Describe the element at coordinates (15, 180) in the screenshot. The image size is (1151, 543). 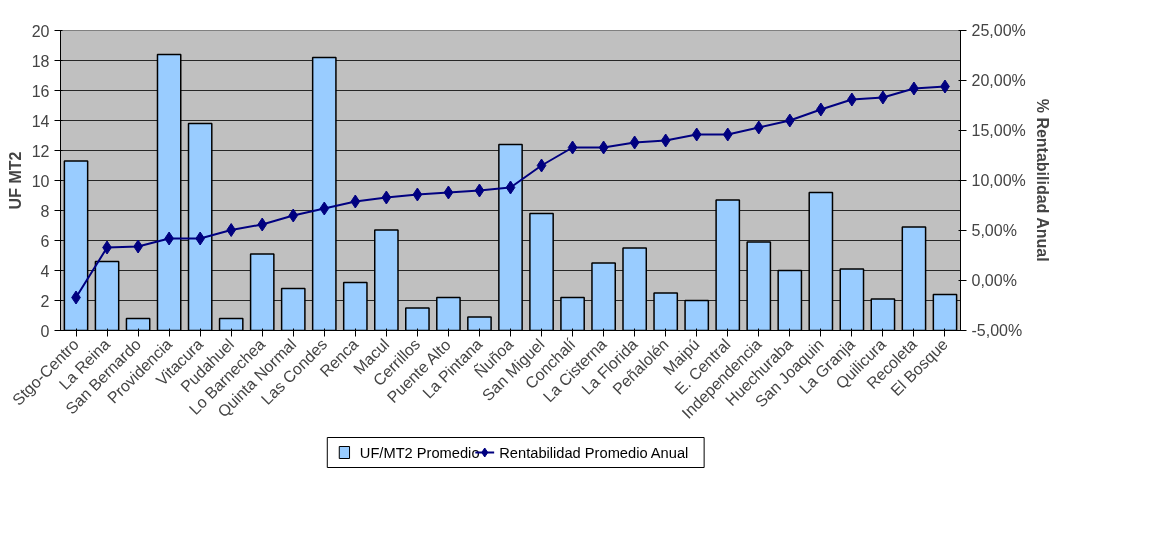
I see `y-axis-title: UF MT2` at that location.